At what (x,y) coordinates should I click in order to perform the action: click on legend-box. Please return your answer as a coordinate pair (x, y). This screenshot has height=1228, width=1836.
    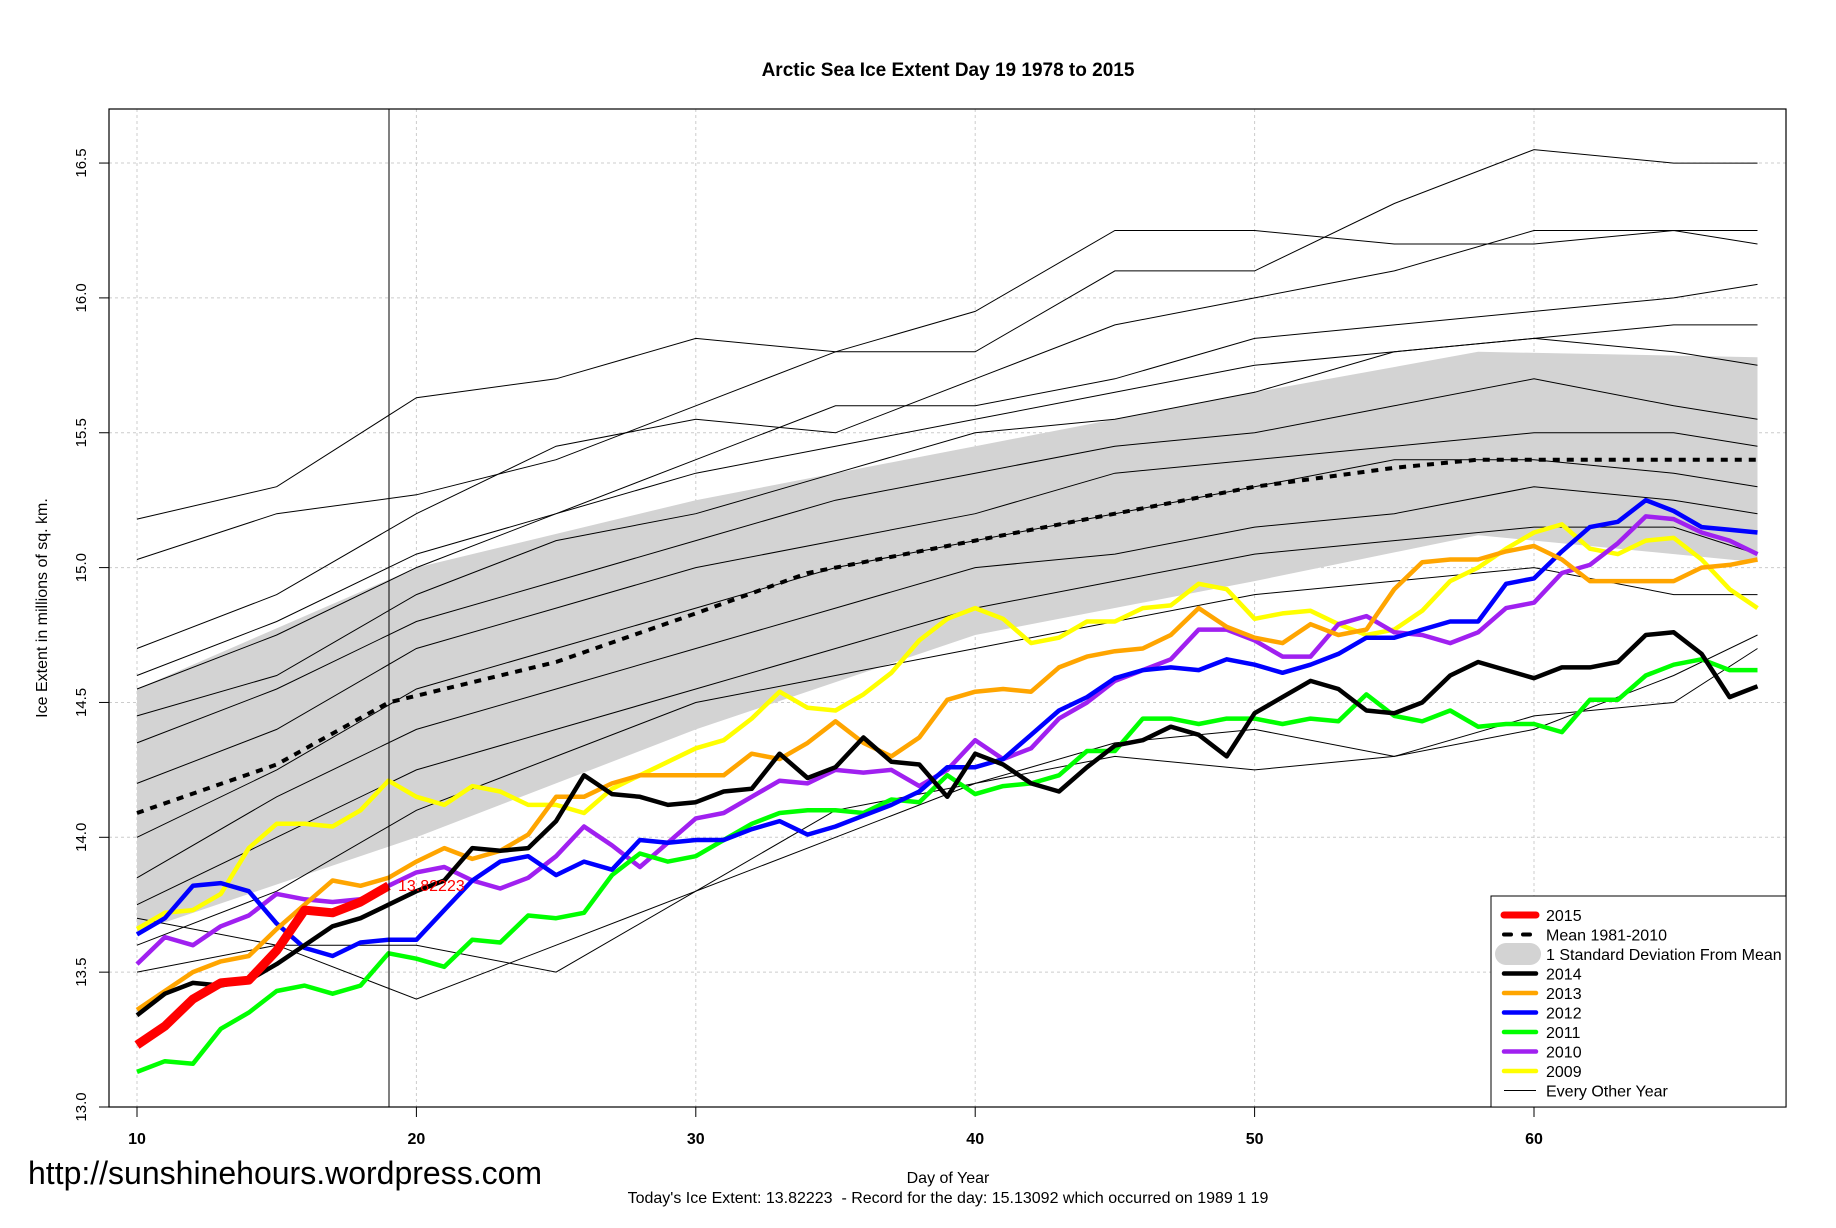
    Looking at the image, I should click on (1638, 1001).